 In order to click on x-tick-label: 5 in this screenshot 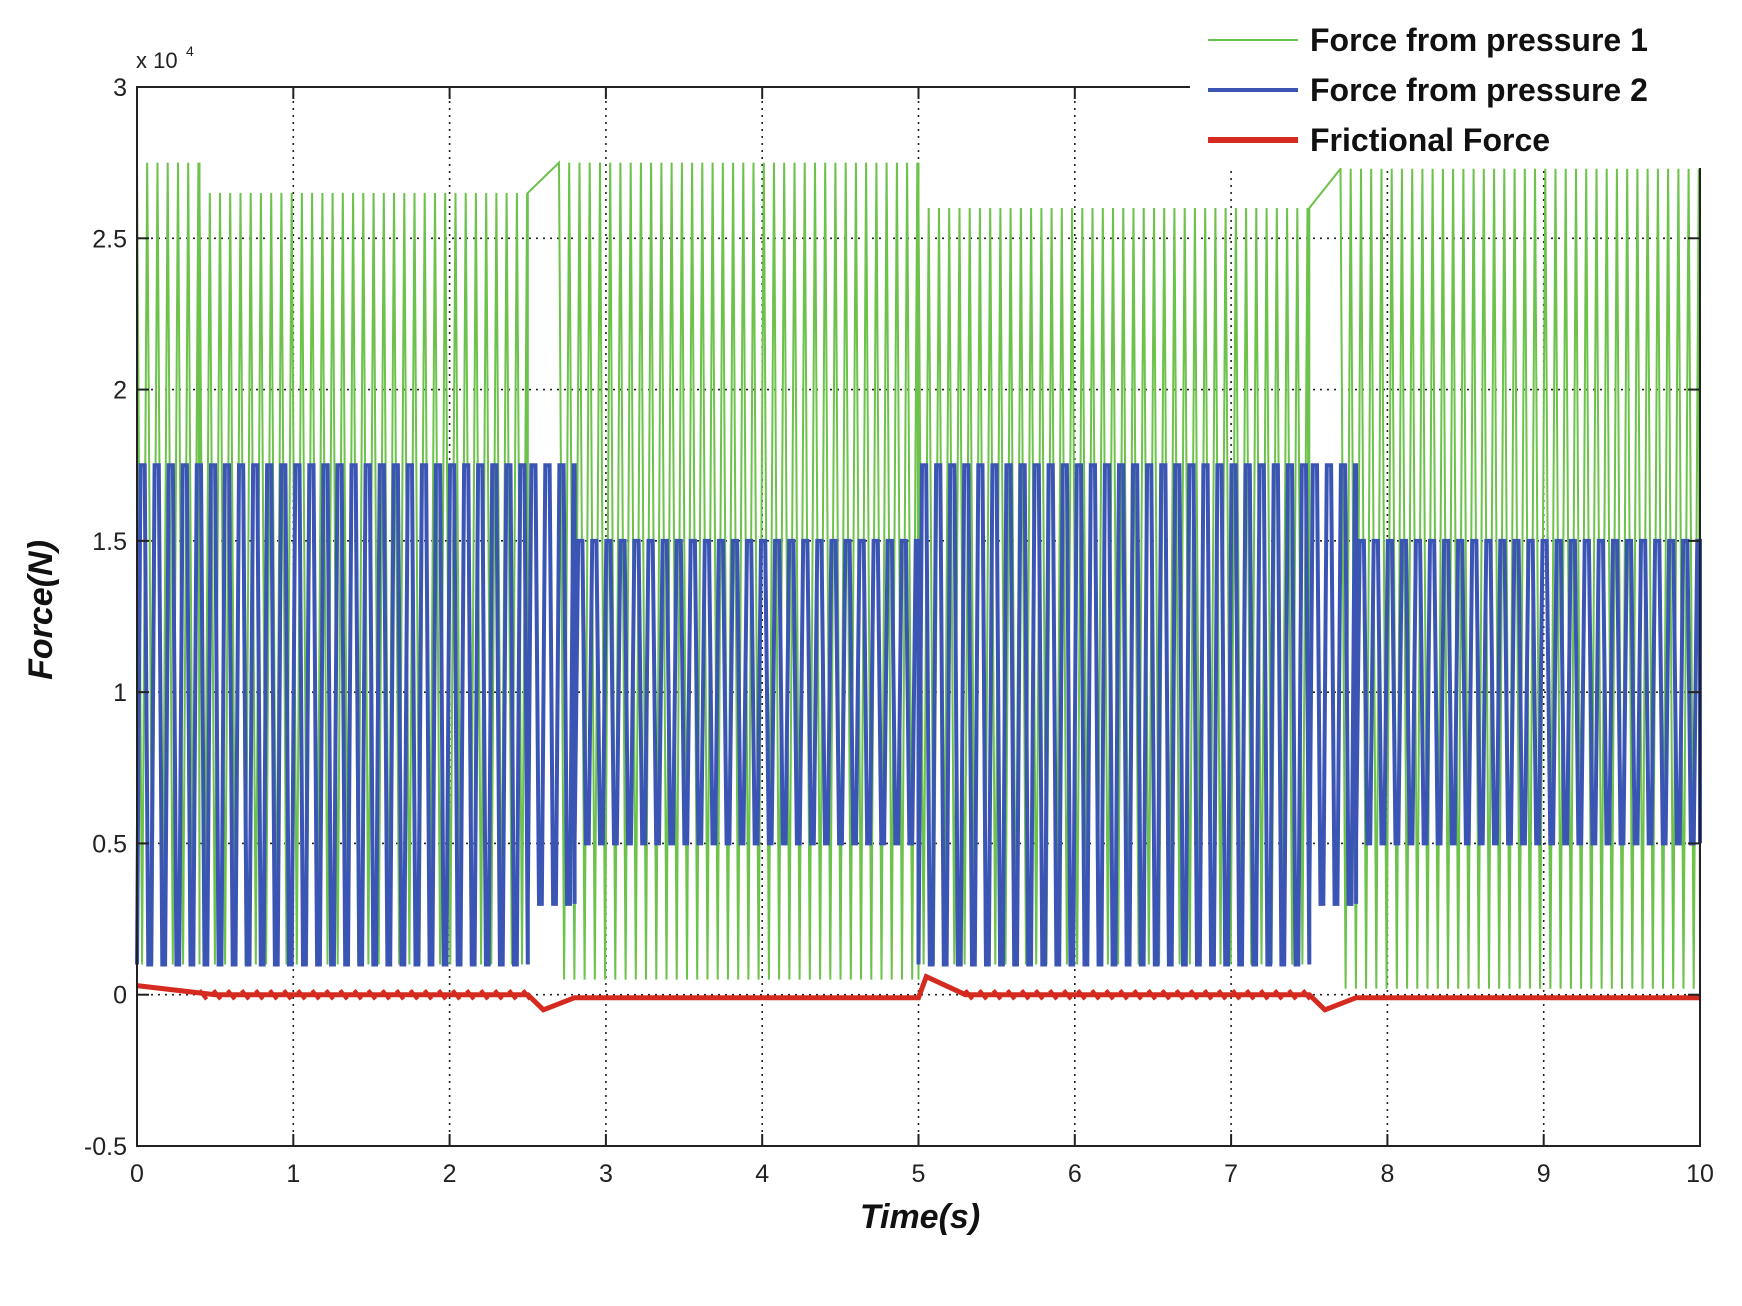, I will do `click(919, 1174)`.